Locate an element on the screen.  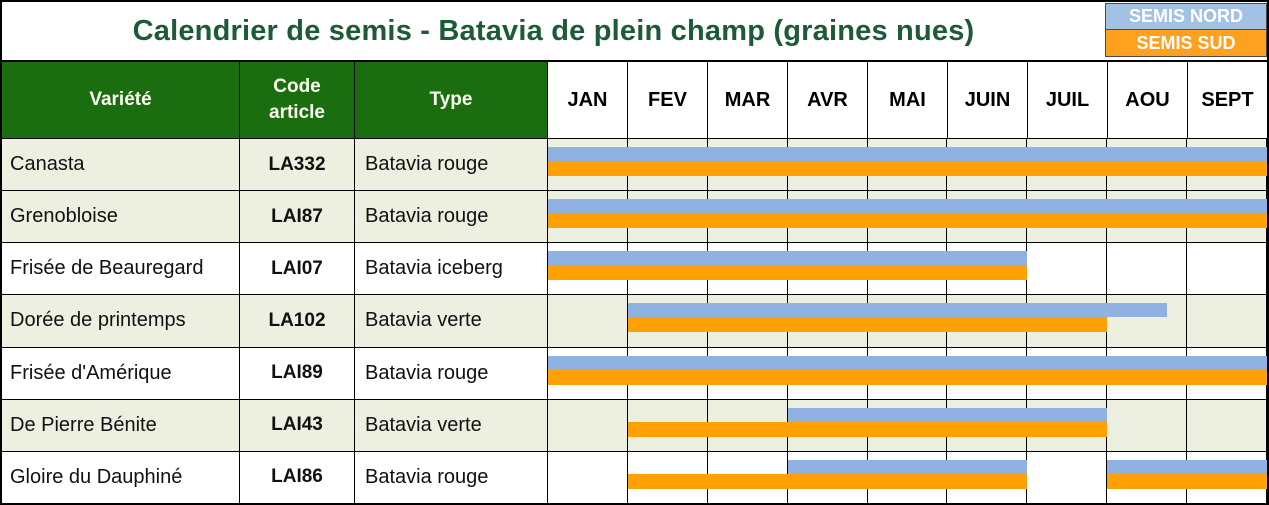
type-cell: Batavia iceberg is located at coordinates (451, 269).